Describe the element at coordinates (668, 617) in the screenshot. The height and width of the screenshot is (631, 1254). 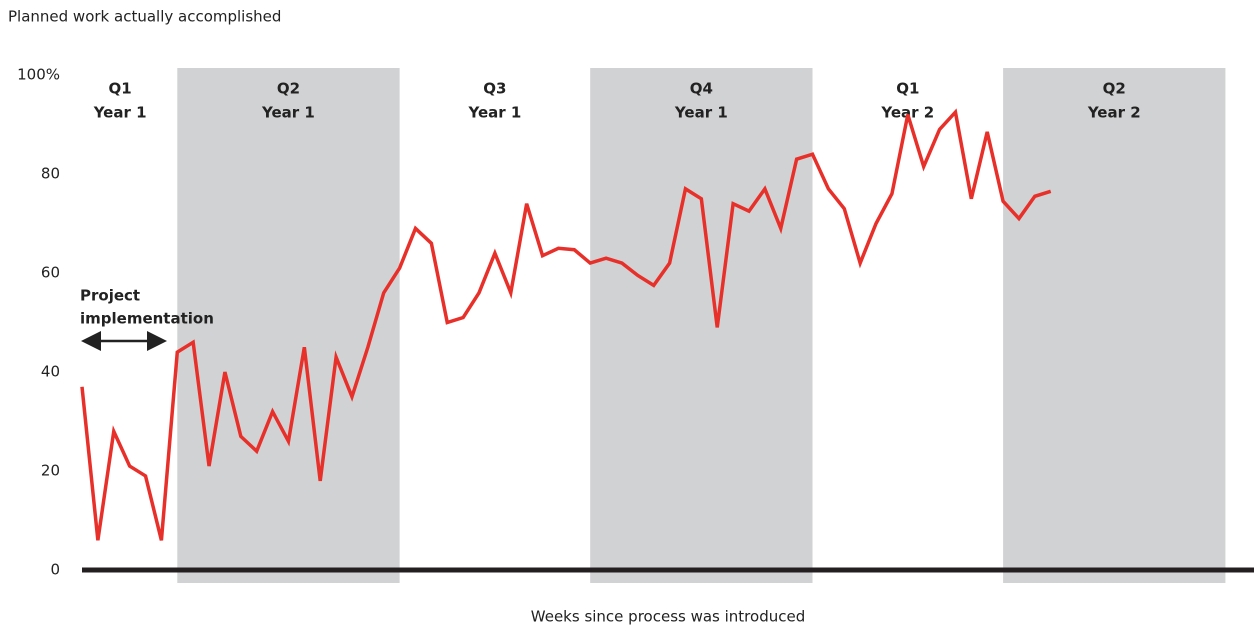
I see `x-axis-label: Weeks since process was introduced` at that location.